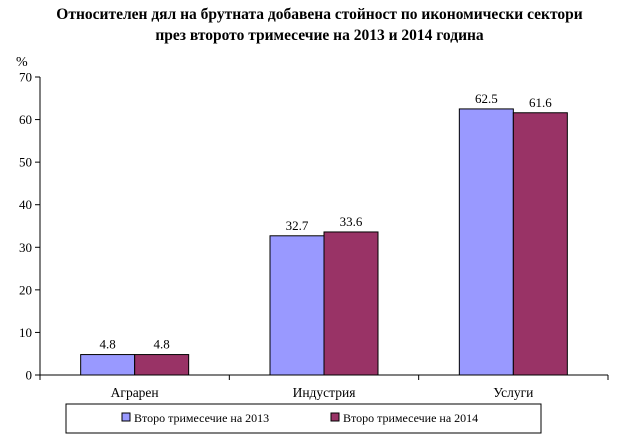 The image size is (639, 437). I want to click on legend-swatch-2014, so click(335, 417).